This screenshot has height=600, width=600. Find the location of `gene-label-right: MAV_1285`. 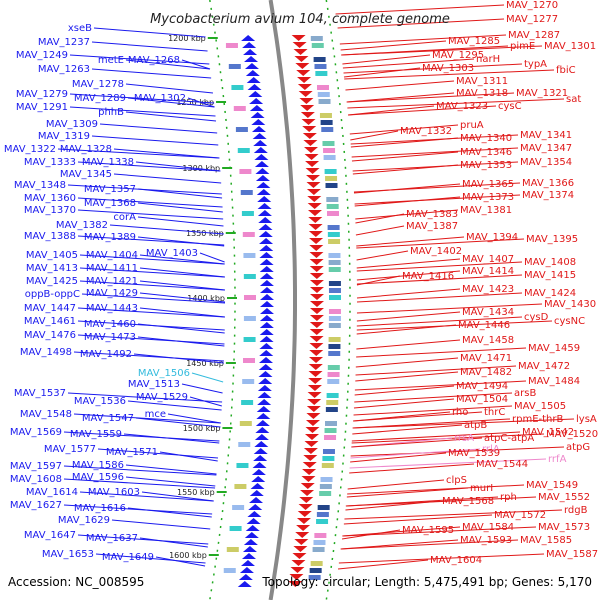

gene-label-right: MAV_1285 is located at coordinates (474, 41).